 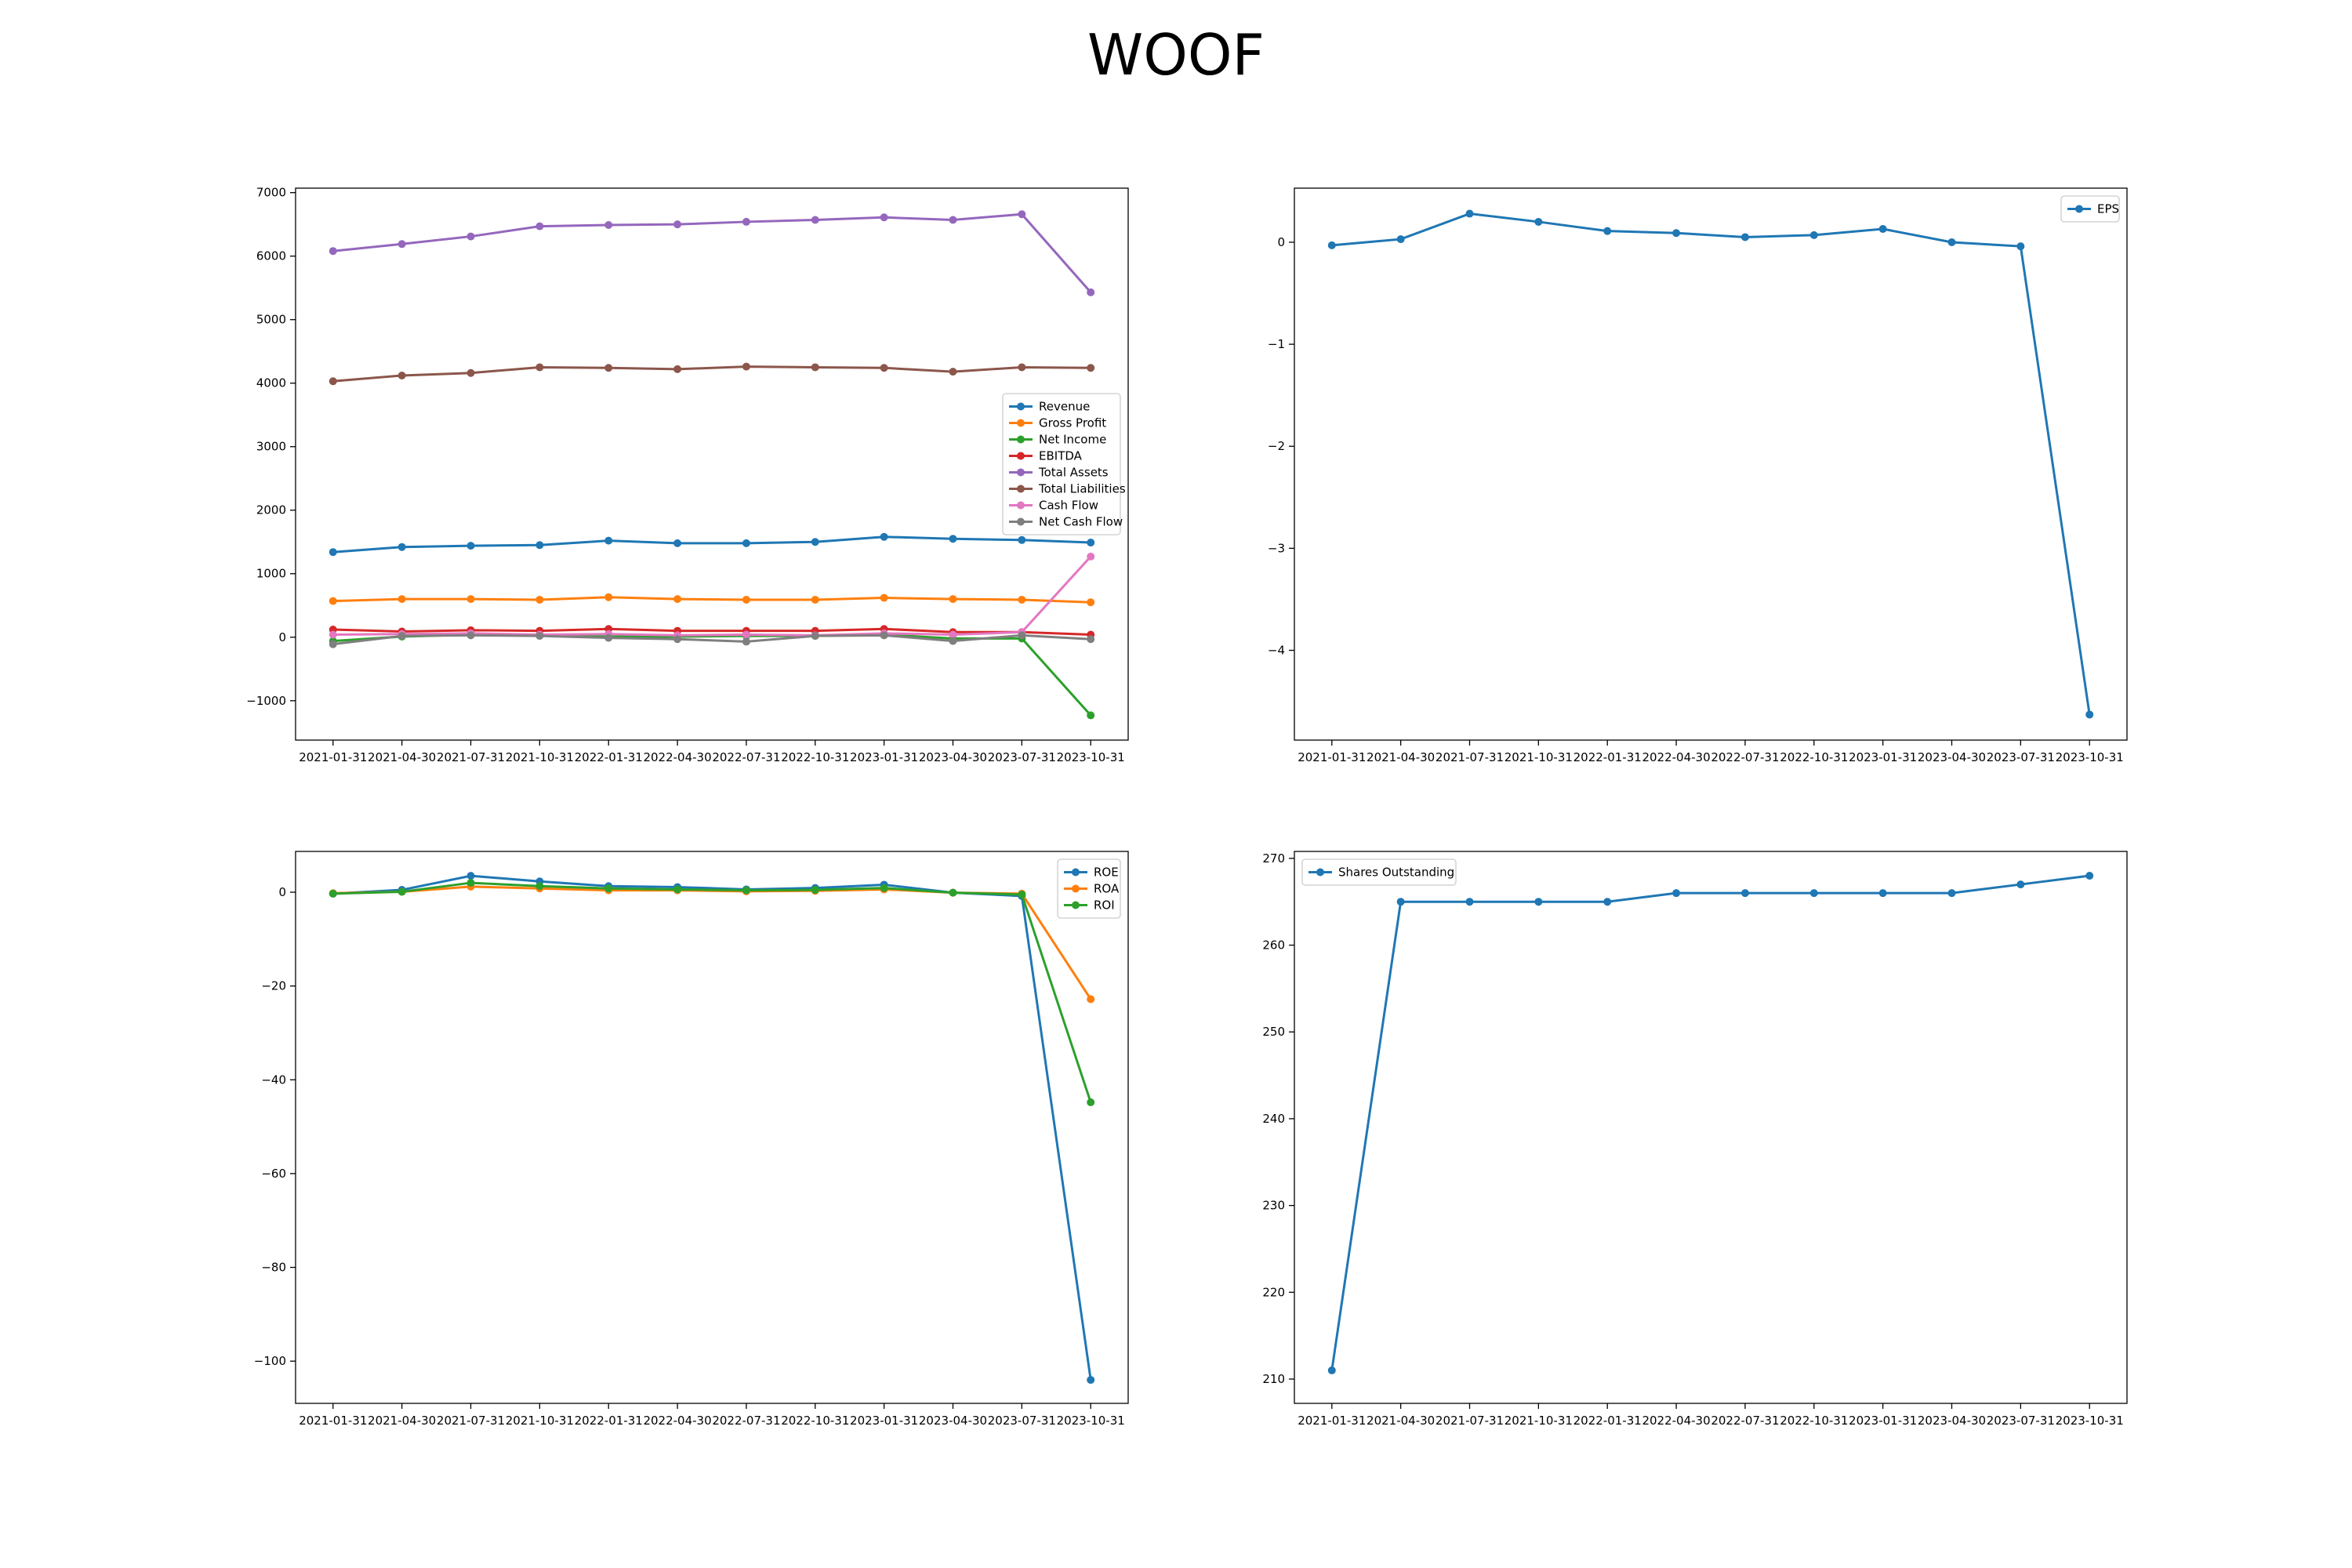 I want to click on y-tick-label: 260, so click(x=1273, y=945).